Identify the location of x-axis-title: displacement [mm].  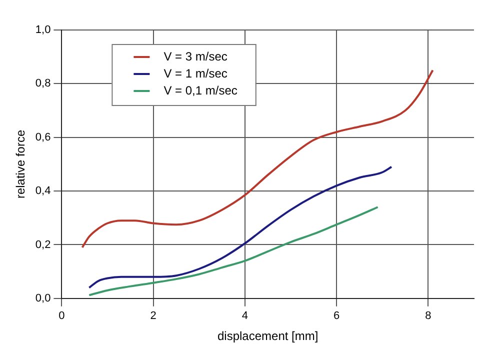
(267, 336).